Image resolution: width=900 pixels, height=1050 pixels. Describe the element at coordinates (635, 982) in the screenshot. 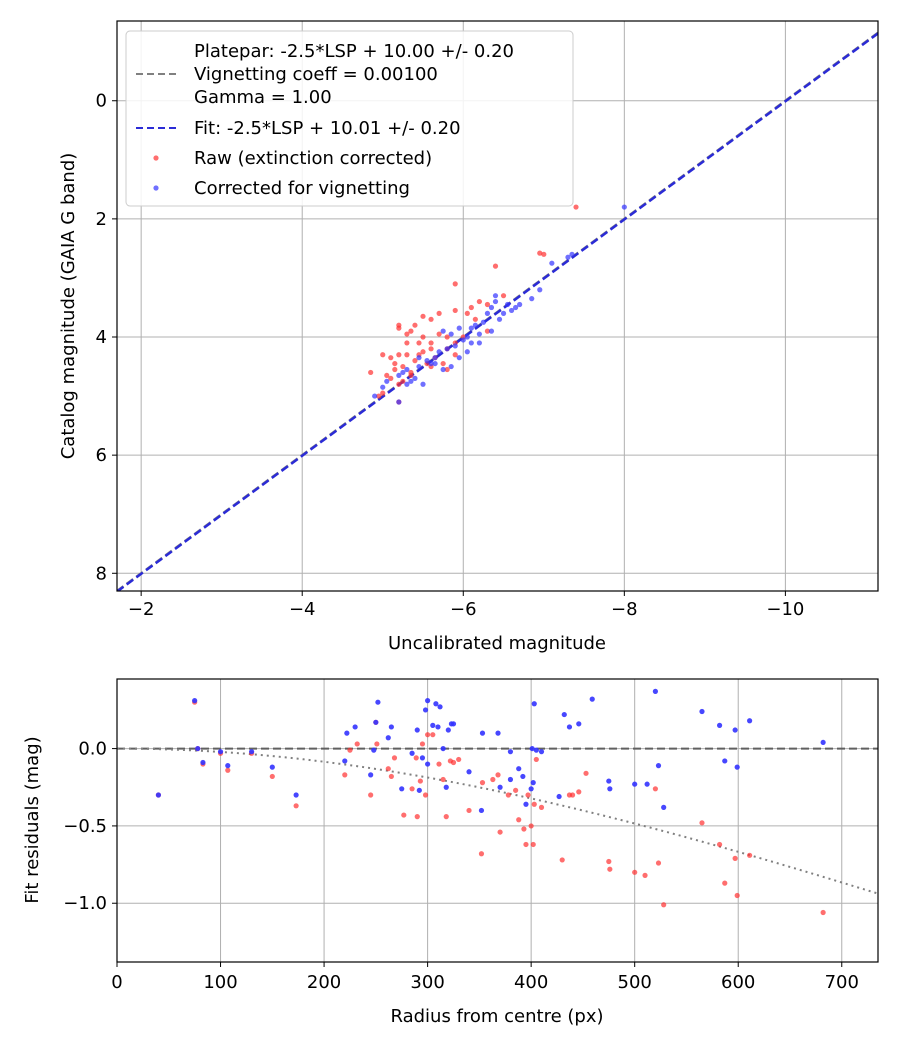

I see `bottom-x-tick-label: 500` at that location.